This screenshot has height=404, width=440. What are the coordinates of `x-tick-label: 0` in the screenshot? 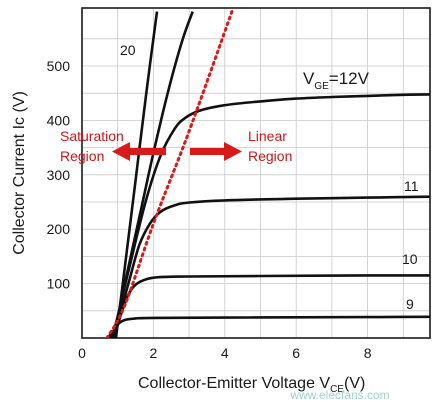 It's located at (82, 353).